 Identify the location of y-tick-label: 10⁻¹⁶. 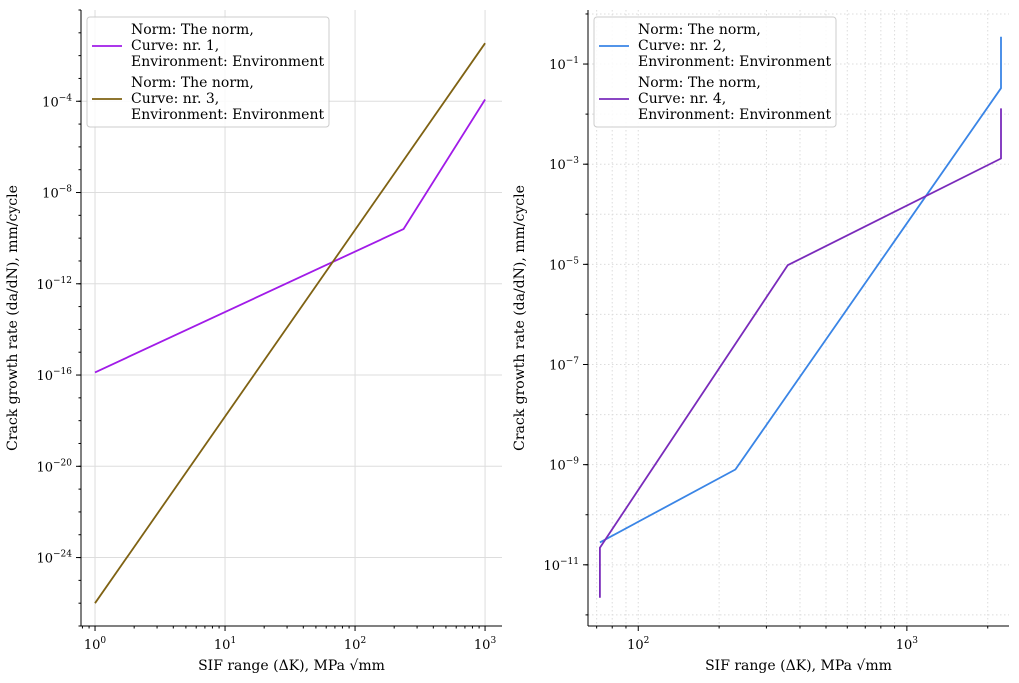
(54, 375).